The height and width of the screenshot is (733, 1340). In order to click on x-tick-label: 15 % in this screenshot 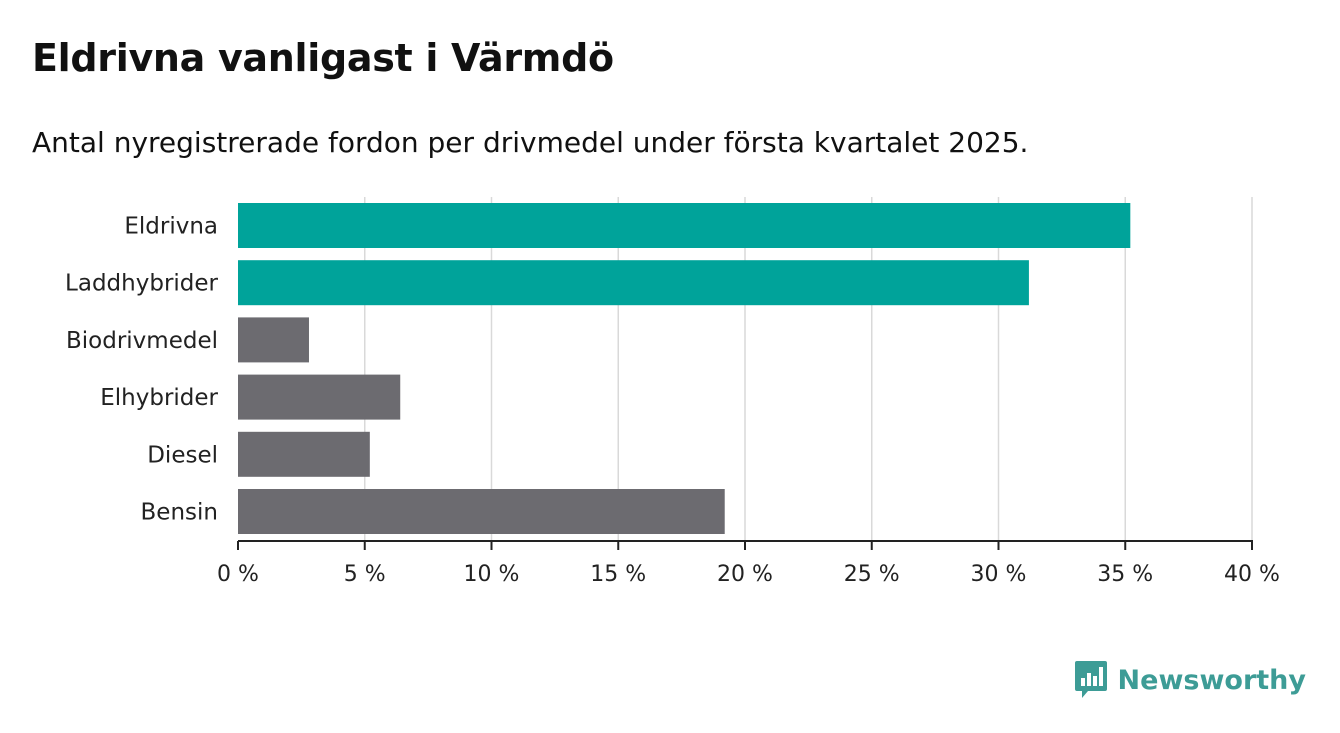, I will do `click(618, 574)`.